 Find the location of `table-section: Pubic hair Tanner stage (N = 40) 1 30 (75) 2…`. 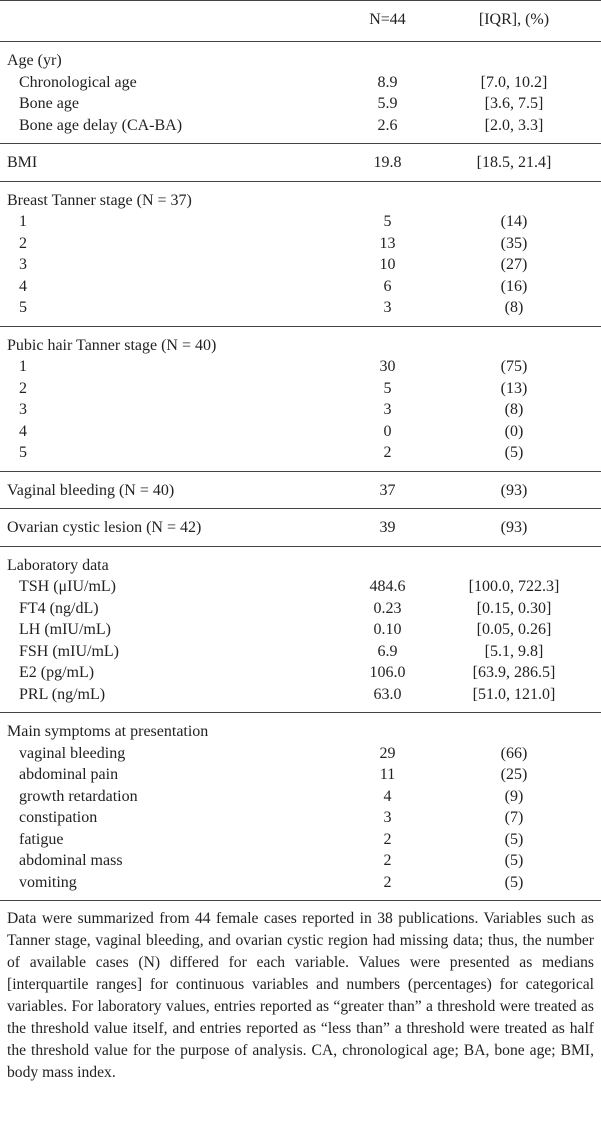

table-section: Pubic hair Tanner stage (N = 40) 1 30 (75) 2… is located at coordinates (300, 399).